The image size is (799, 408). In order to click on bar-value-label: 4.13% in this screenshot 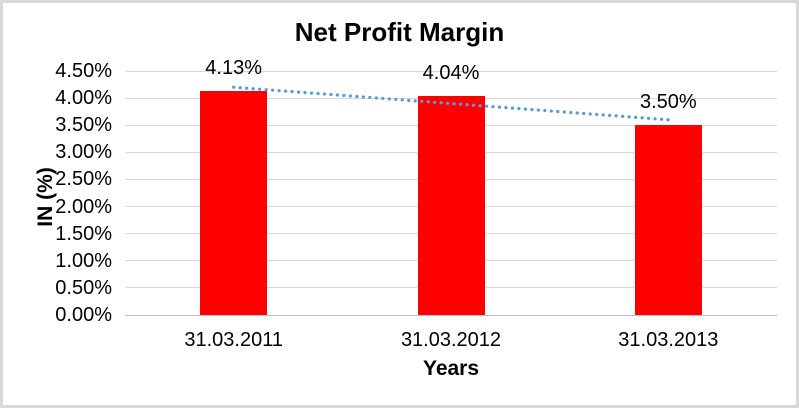, I will do `click(234, 68)`.